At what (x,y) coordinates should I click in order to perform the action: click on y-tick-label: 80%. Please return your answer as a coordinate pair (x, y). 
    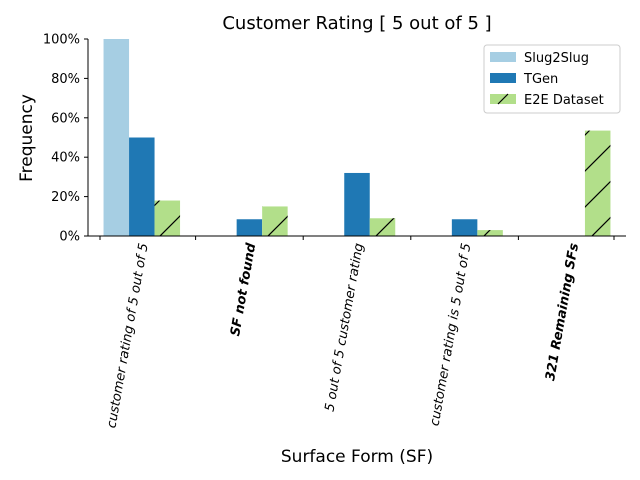
    Looking at the image, I should click on (65, 79).